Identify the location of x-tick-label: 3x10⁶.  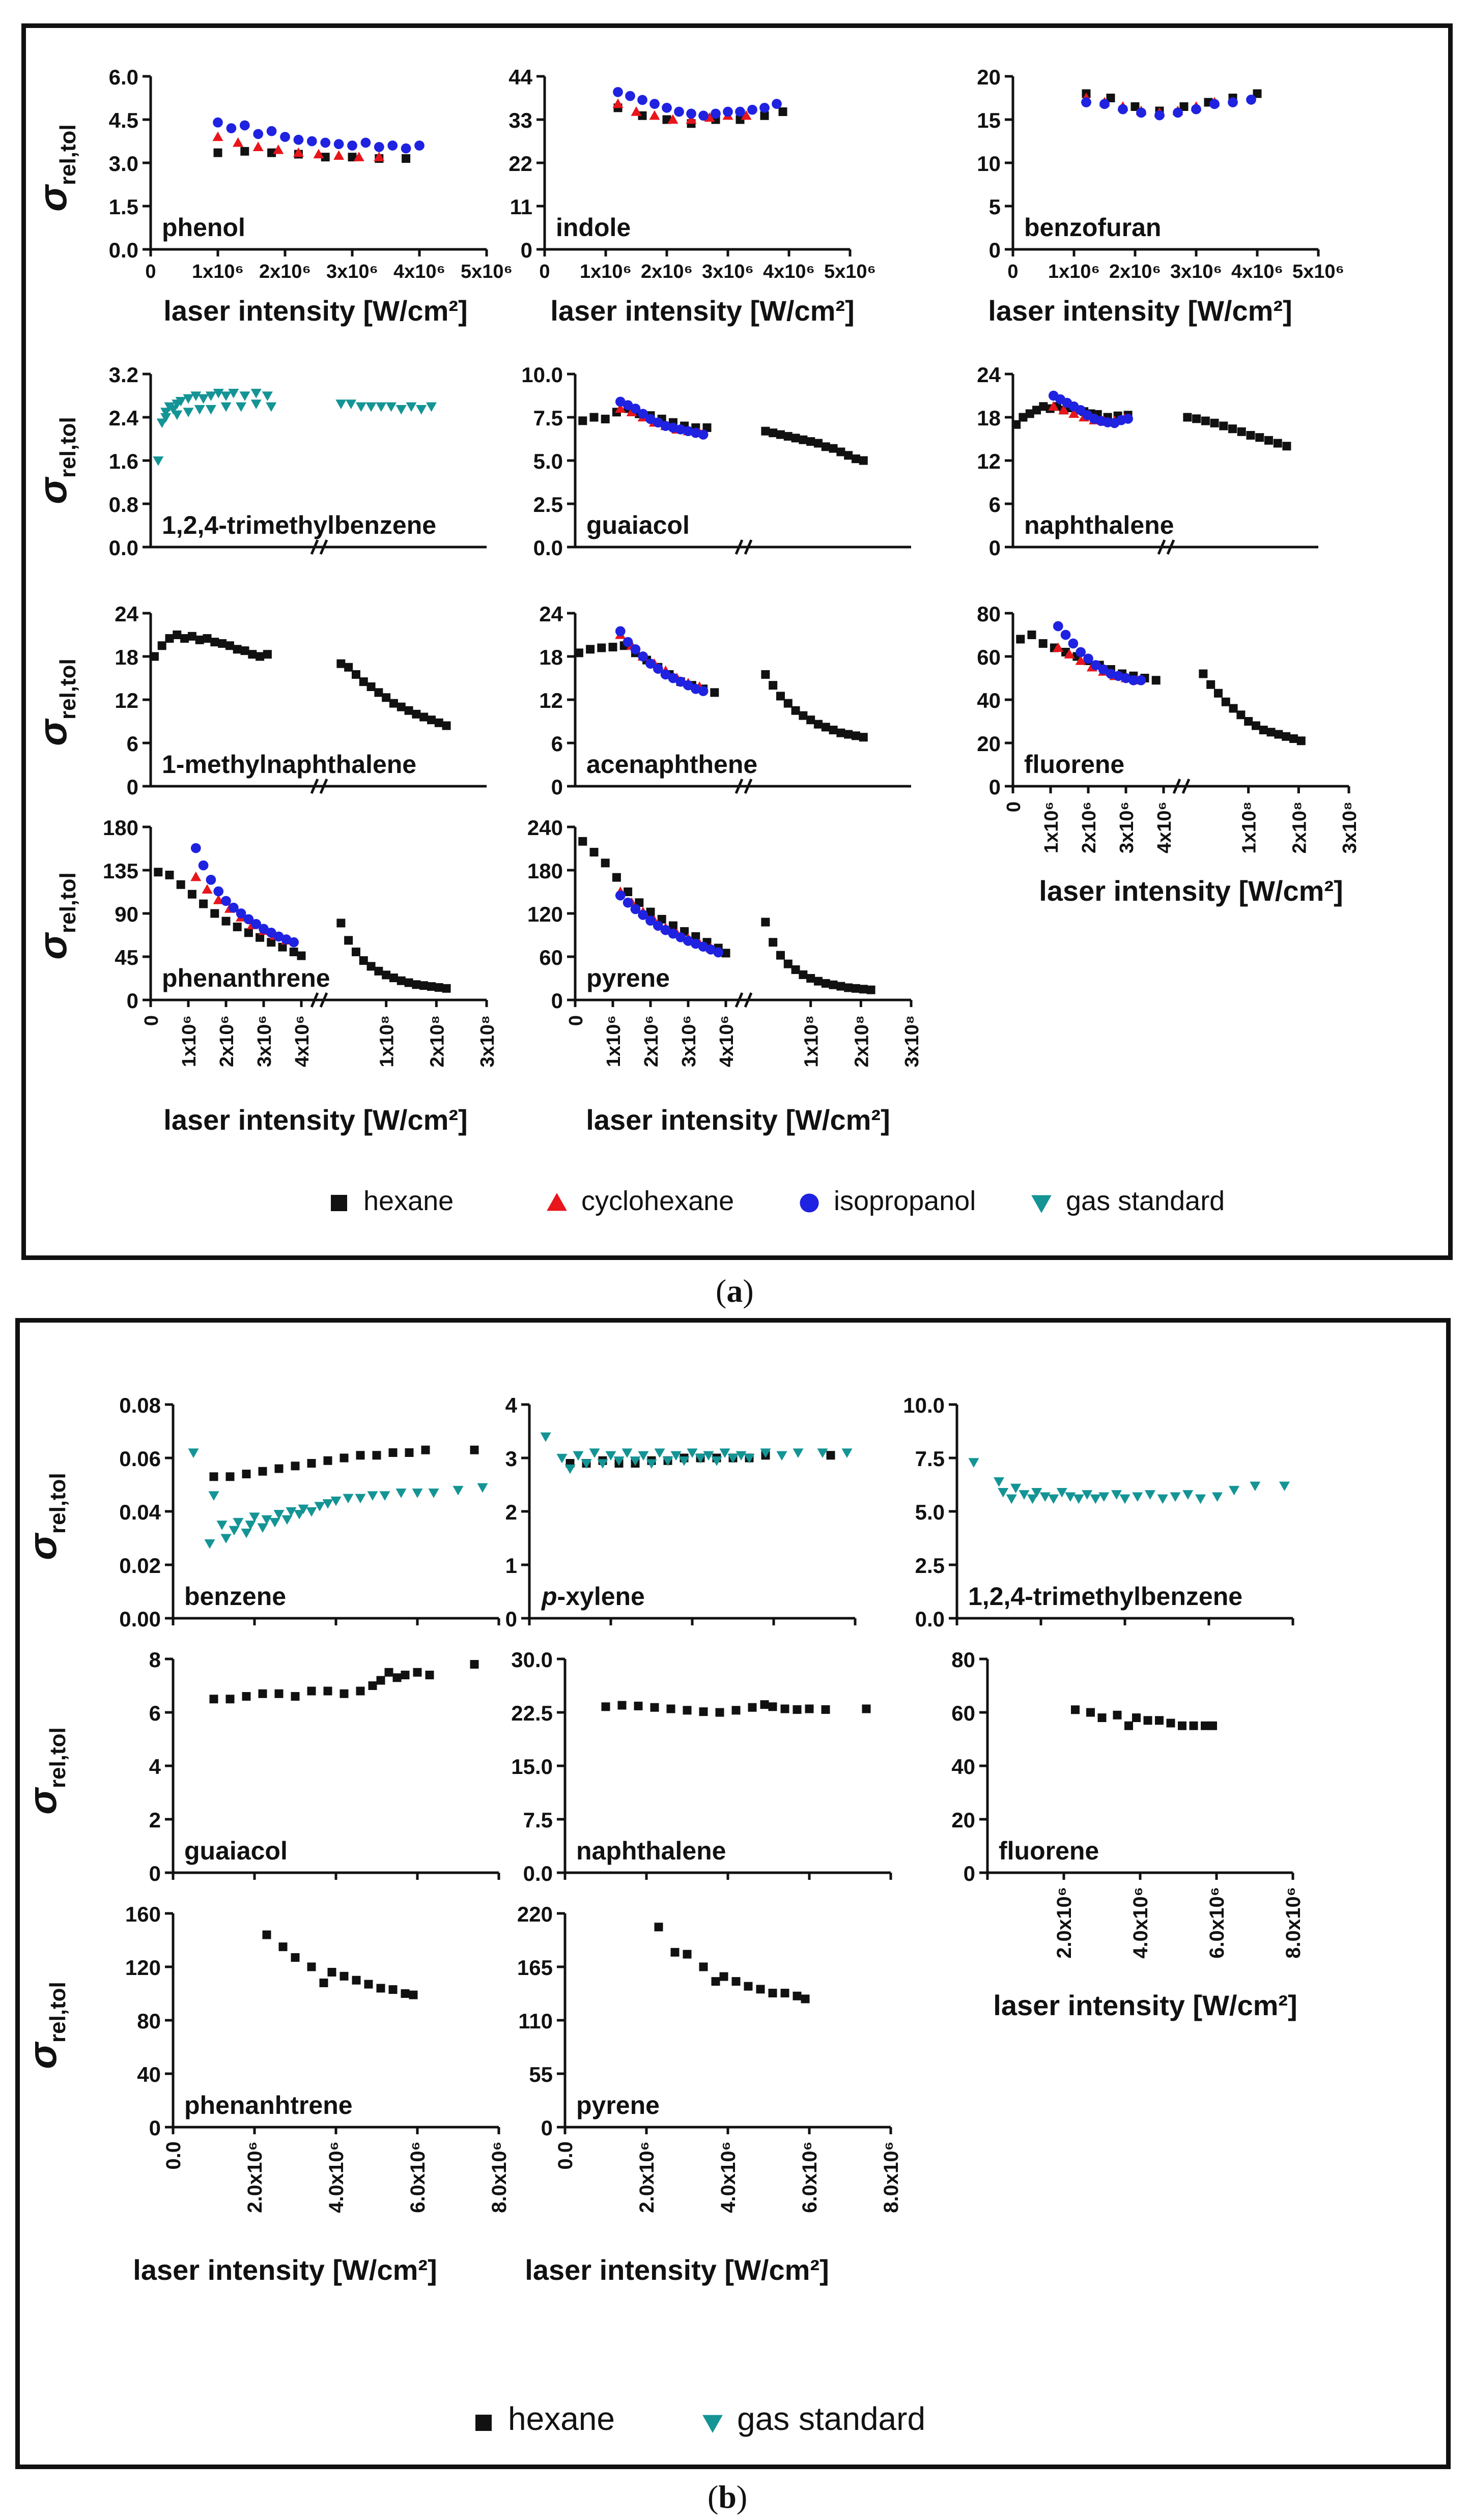
(352, 271).